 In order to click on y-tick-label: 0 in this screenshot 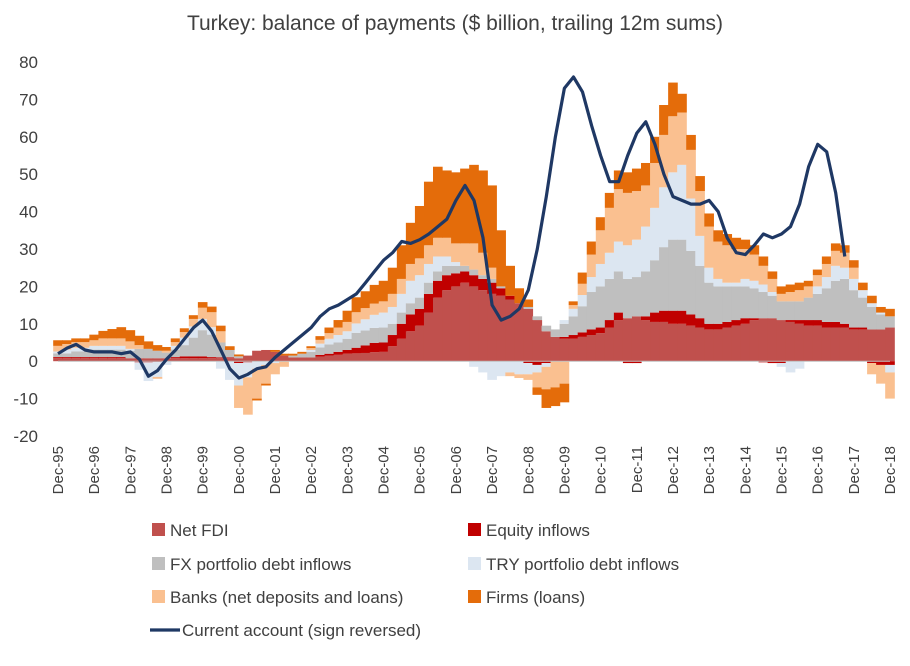, I will do `click(33, 361)`.